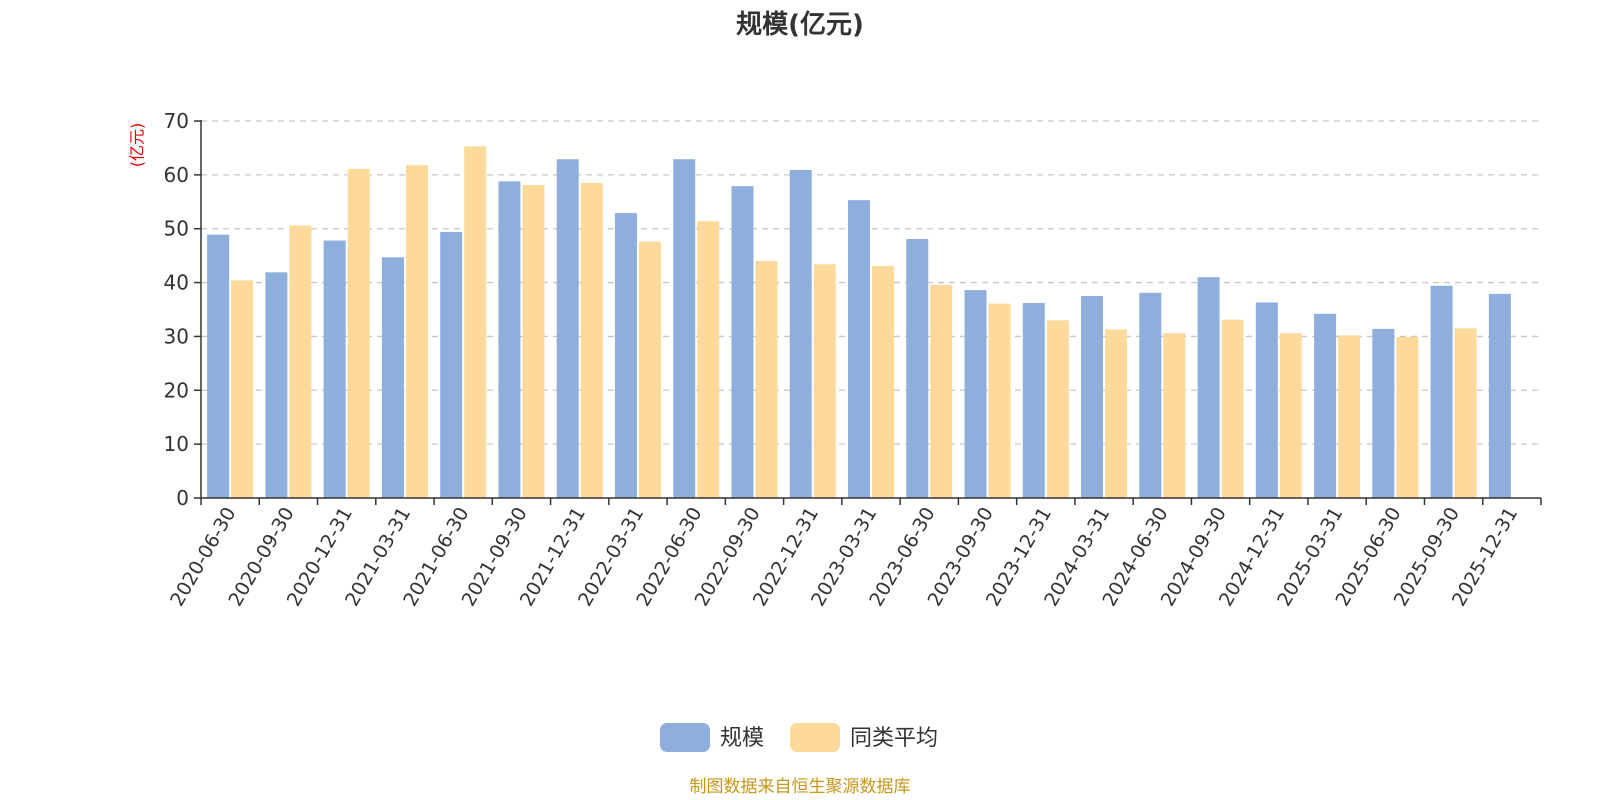 The image size is (1600, 800). I want to click on y-tick-label: 50, so click(176, 229).